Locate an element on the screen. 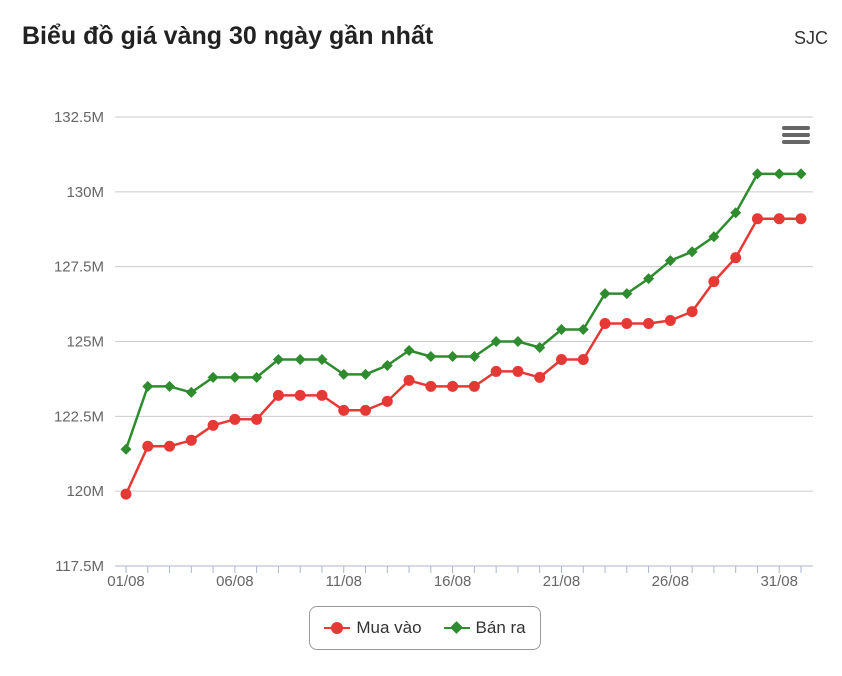  y-tick-label: 117.5M is located at coordinates (79, 566).